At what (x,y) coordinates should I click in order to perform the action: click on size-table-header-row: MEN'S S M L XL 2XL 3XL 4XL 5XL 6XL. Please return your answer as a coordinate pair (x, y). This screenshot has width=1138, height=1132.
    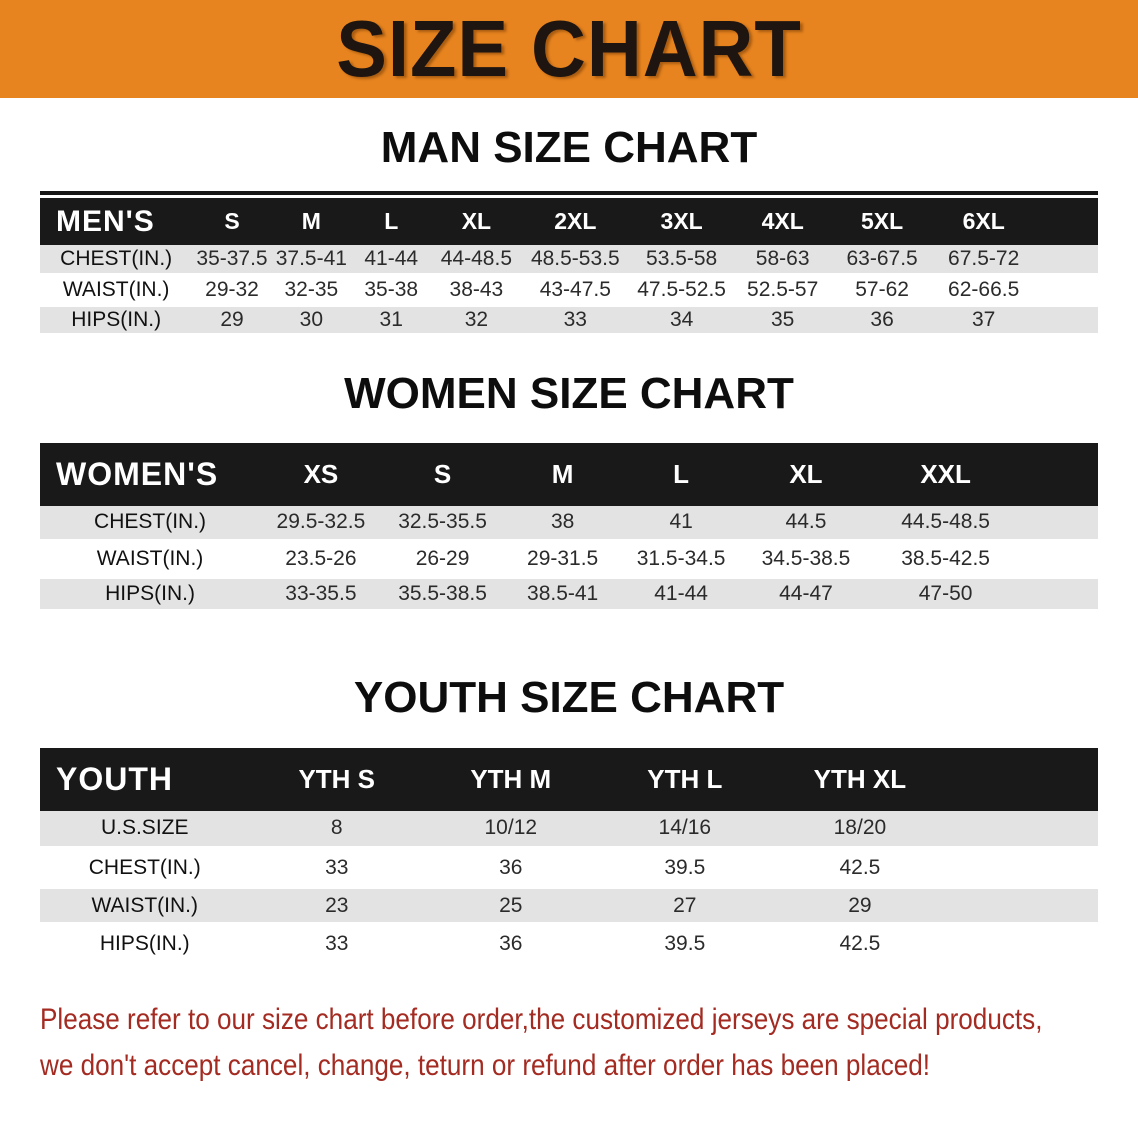
    Looking at the image, I should click on (569, 221).